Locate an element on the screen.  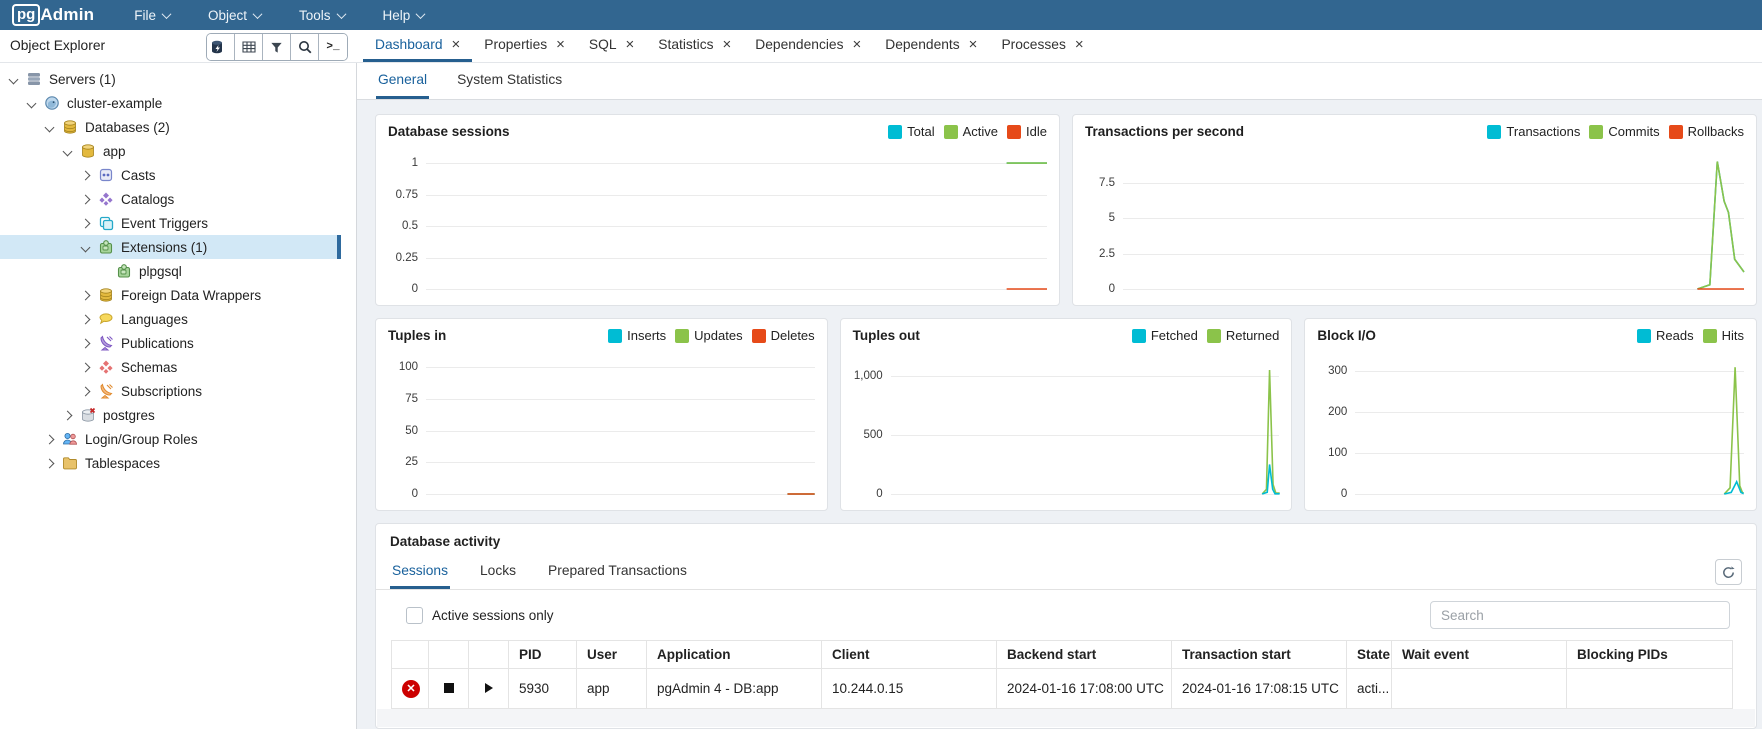
tablespaces-icon is located at coordinates (70, 463).